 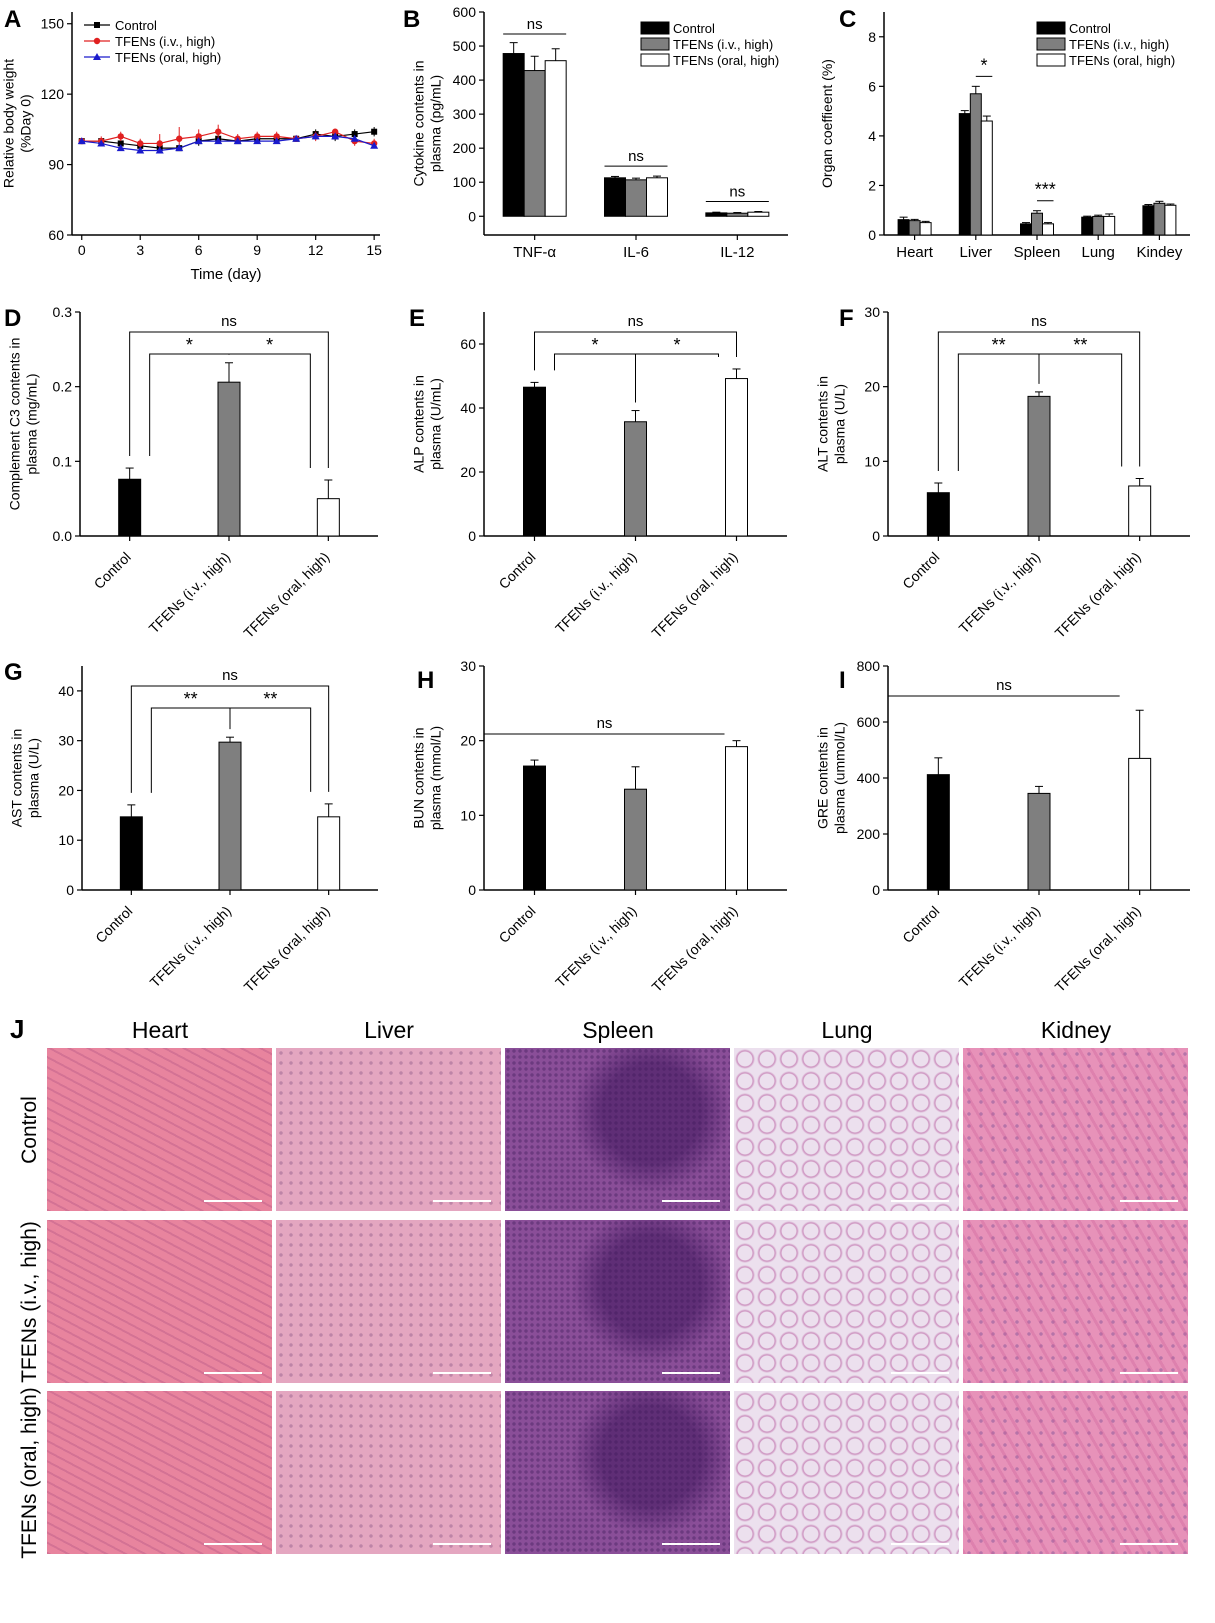 I want to click on H-x-tick-label: TFENs (oral, high), so click(x=694, y=949).